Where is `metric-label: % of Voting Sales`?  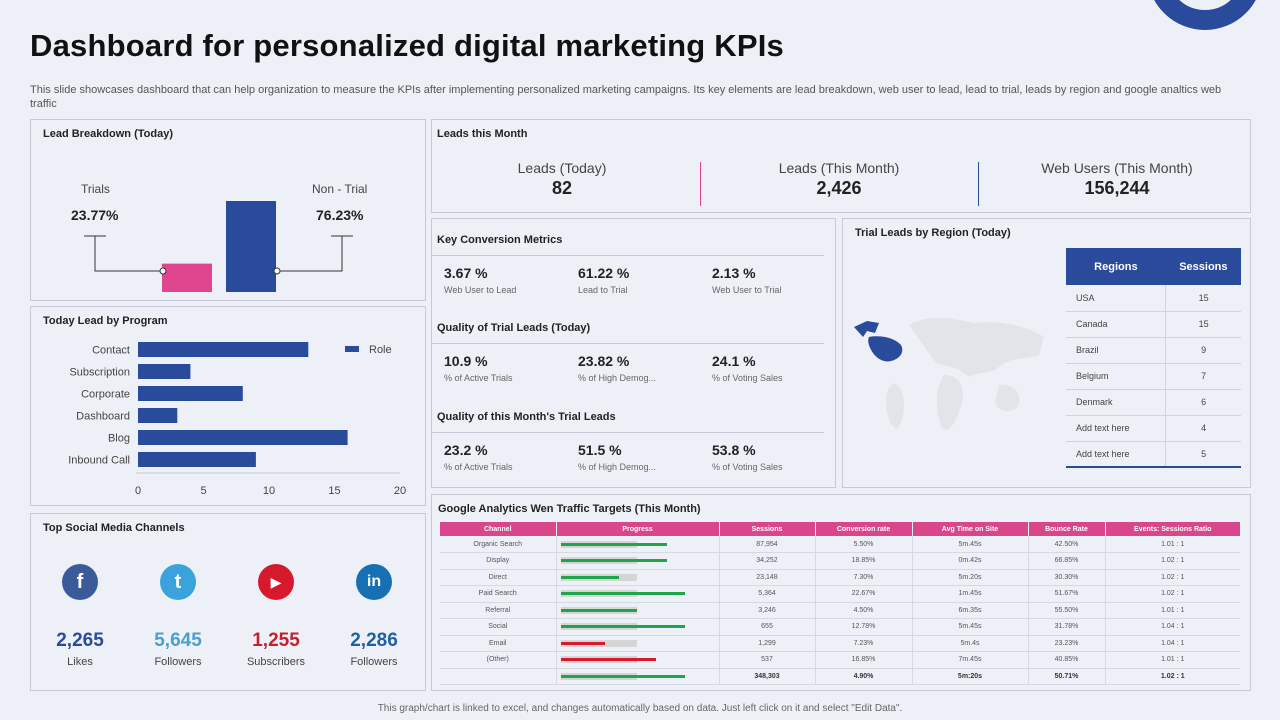
metric-label: % of Voting Sales is located at coordinates (747, 467).